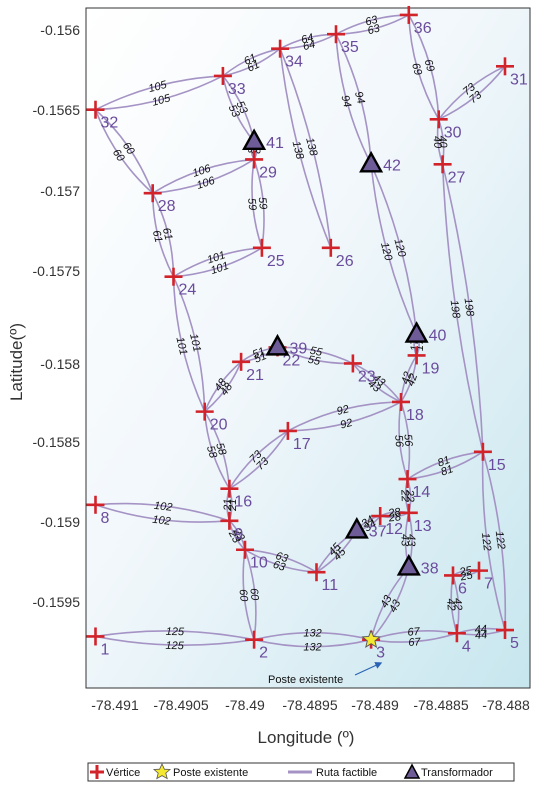 The image size is (533, 785). I want to click on vertex-label: 36, so click(423, 28).